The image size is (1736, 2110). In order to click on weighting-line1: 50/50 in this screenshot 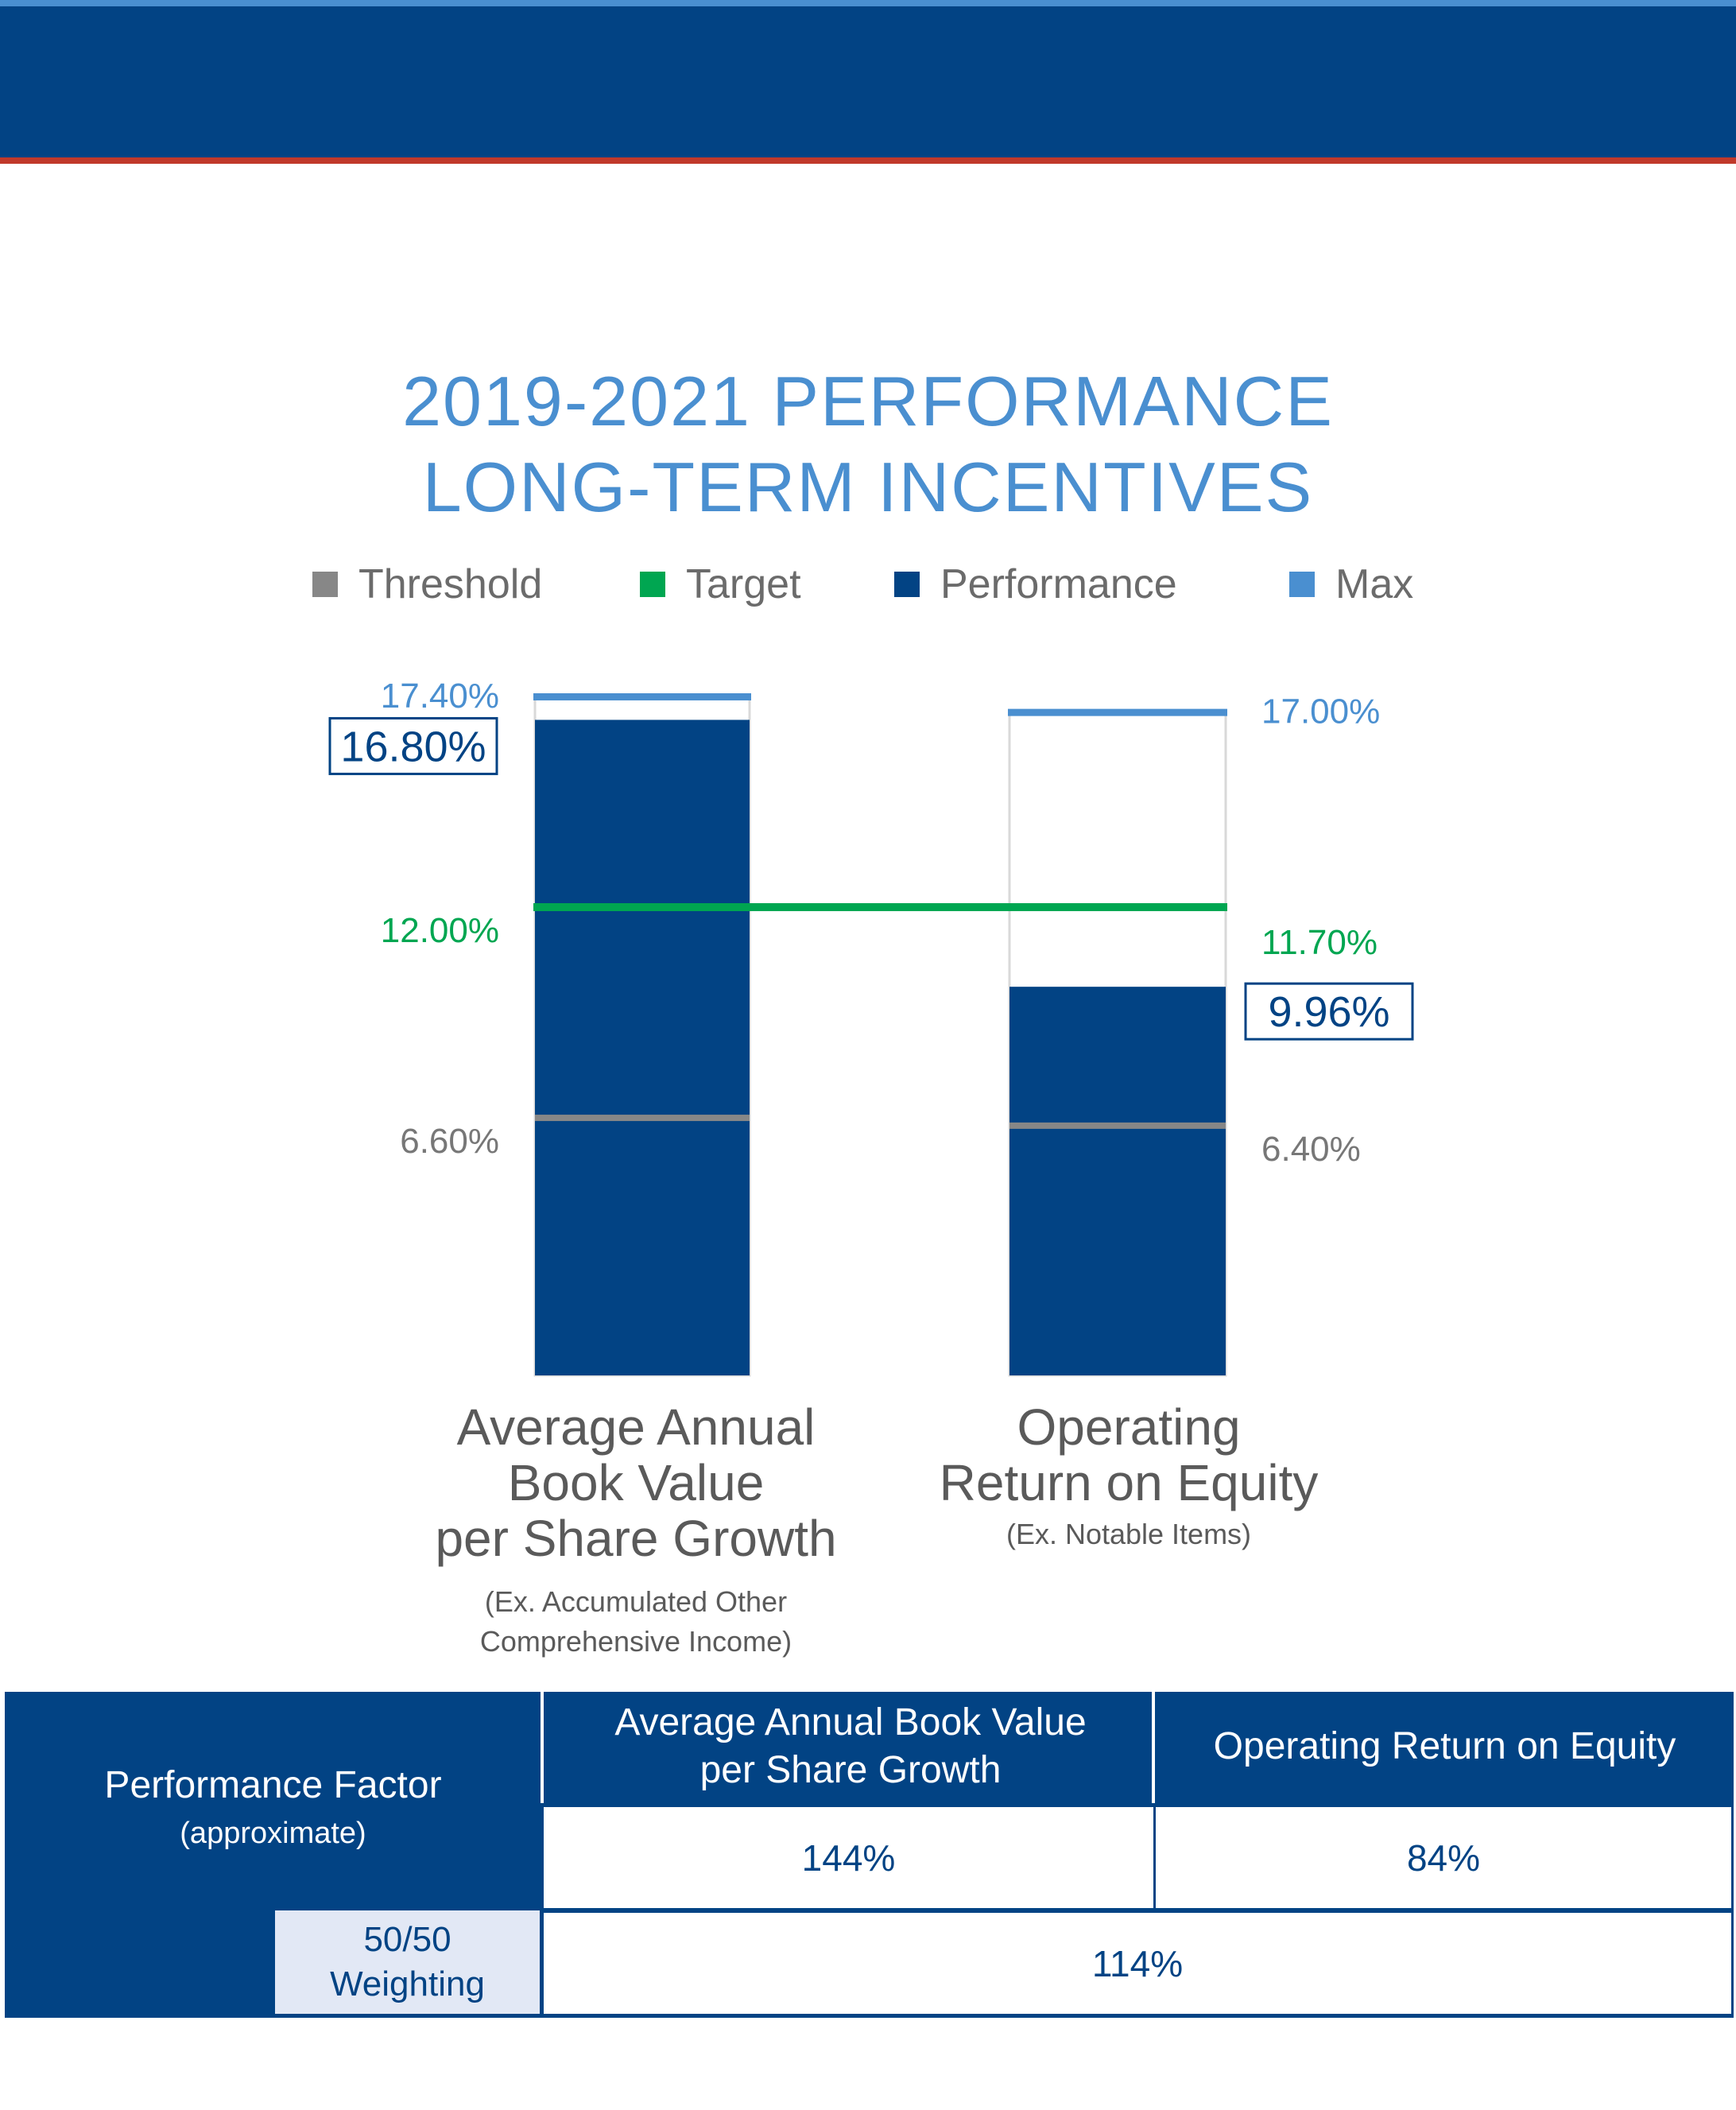, I will do `click(407, 1939)`.